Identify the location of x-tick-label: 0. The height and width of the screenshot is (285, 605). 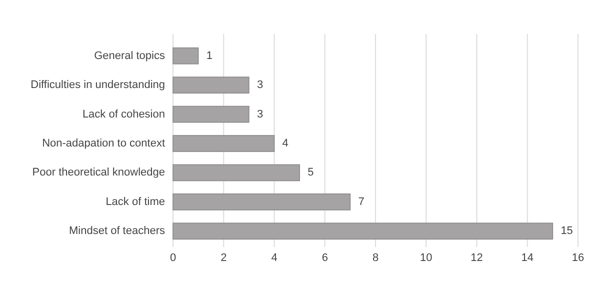
(173, 258).